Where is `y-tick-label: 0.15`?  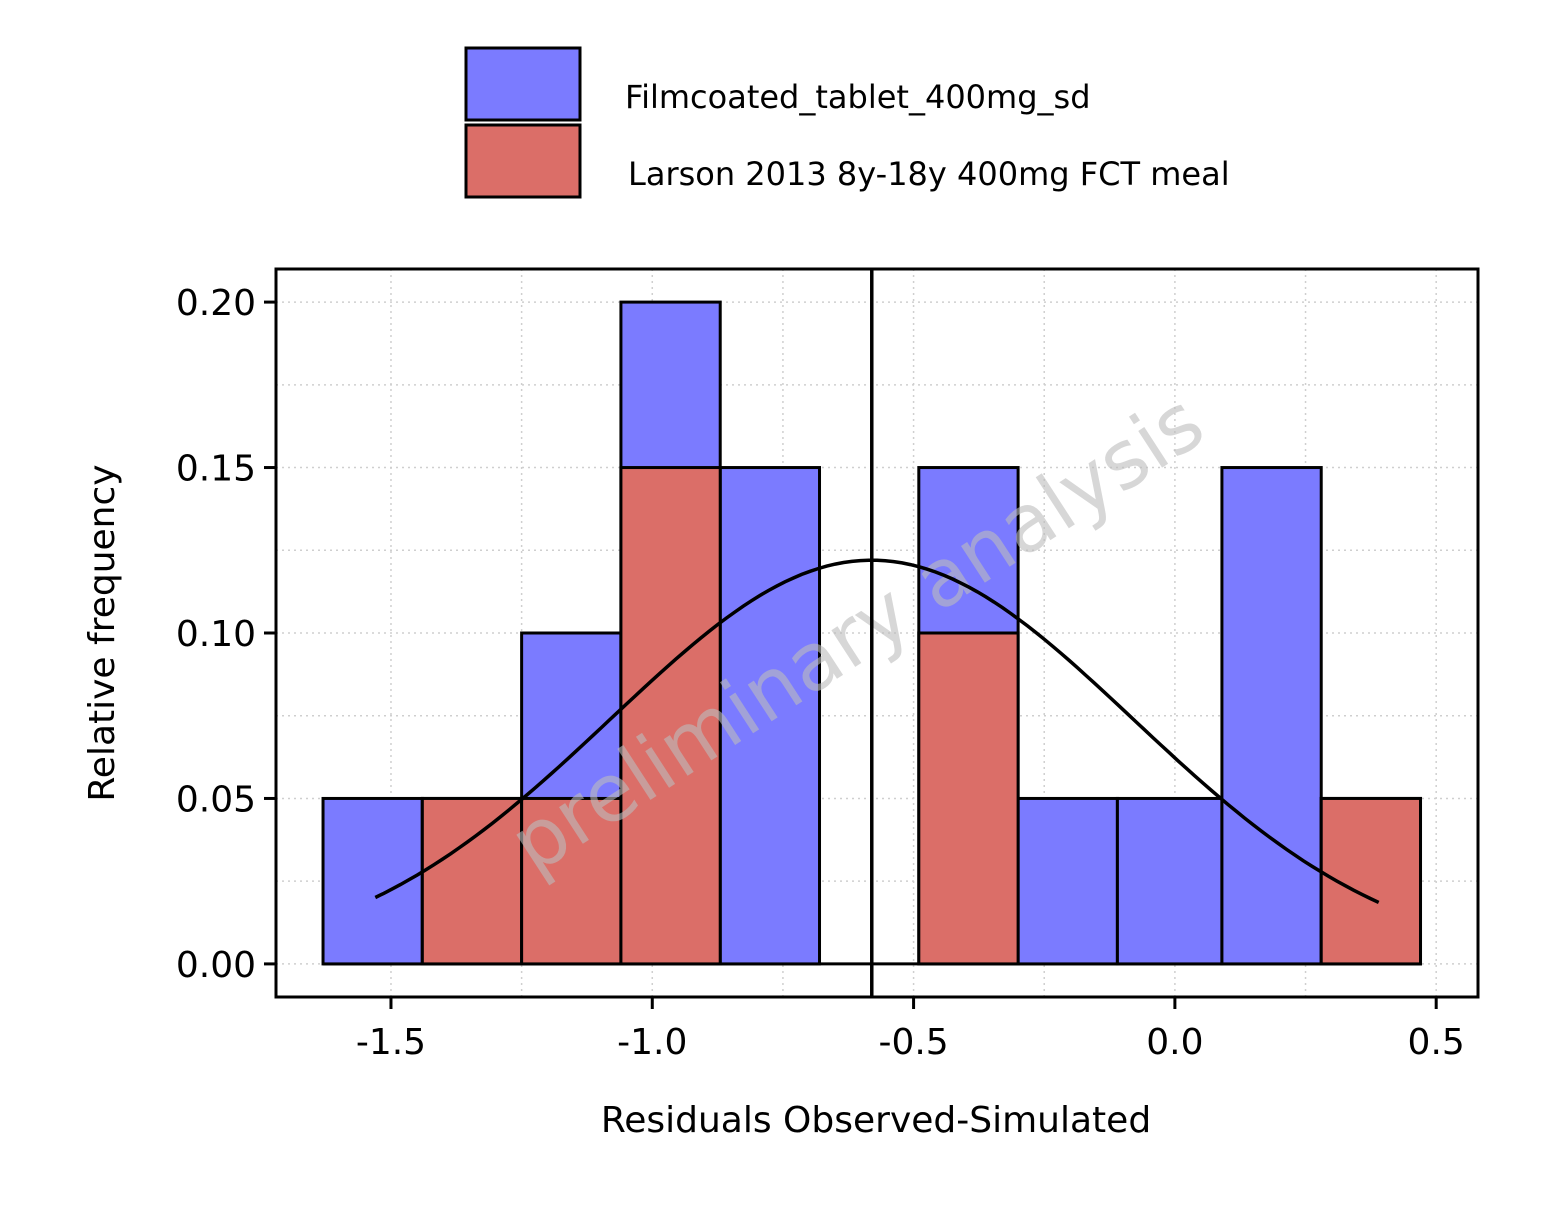
y-tick-label: 0.15 is located at coordinates (216, 469).